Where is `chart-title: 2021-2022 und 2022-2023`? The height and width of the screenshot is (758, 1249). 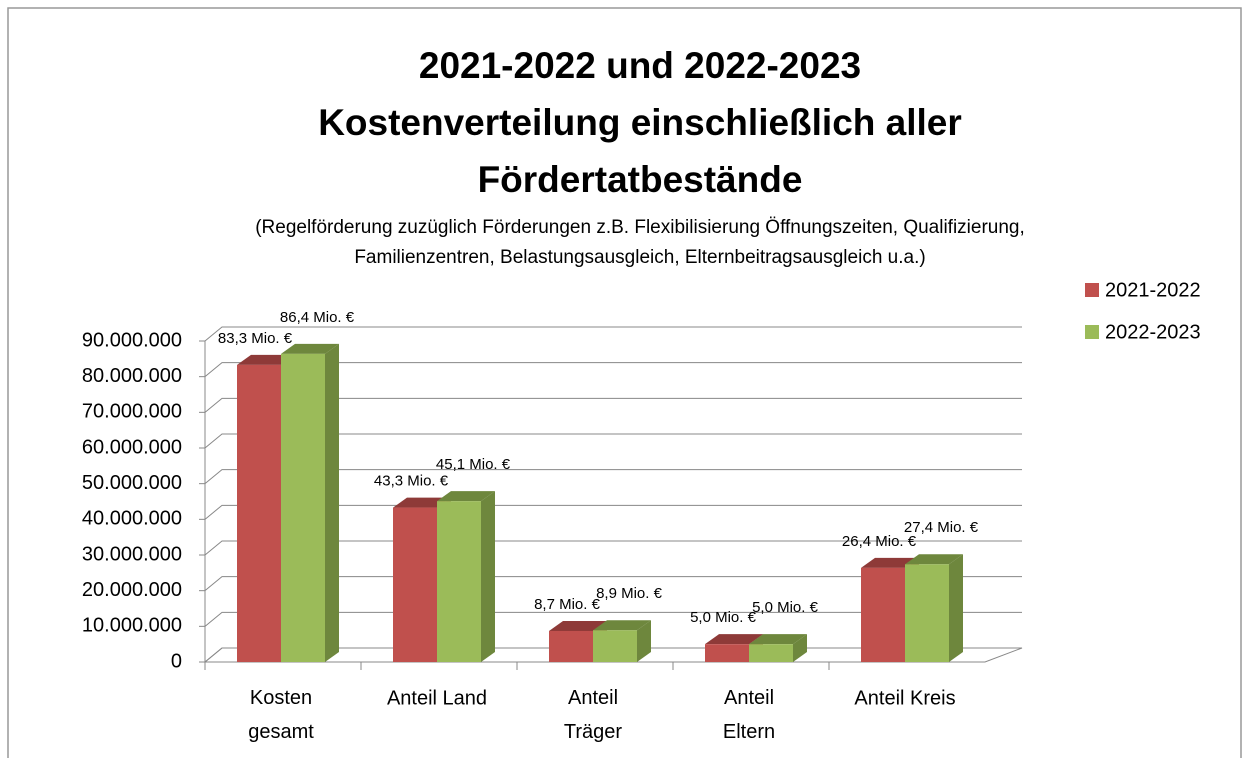 chart-title: 2021-2022 und 2022-2023 is located at coordinates (640, 65).